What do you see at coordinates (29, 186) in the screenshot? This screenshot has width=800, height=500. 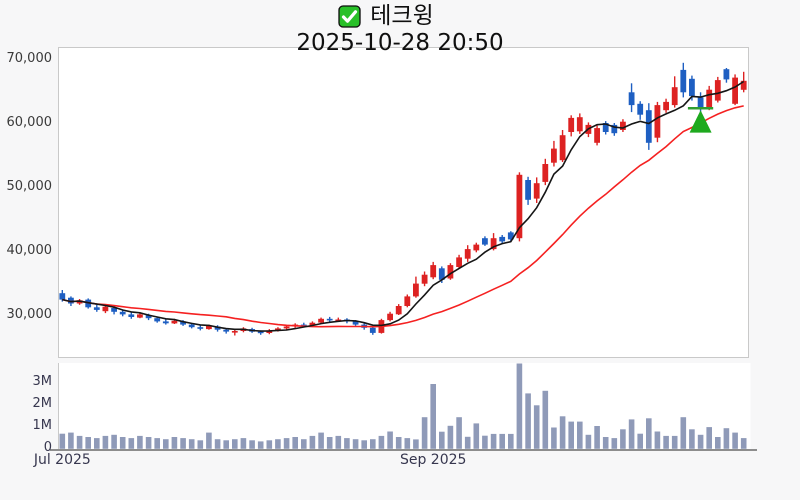 I see `price-axis-label: 50,000` at bounding box center [29, 186].